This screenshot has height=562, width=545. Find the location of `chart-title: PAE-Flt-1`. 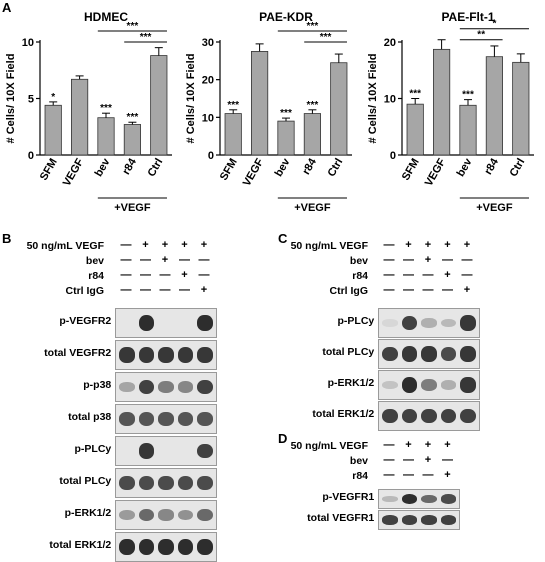

chart-title: PAE-Flt-1 is located at coordinates (467, 17).